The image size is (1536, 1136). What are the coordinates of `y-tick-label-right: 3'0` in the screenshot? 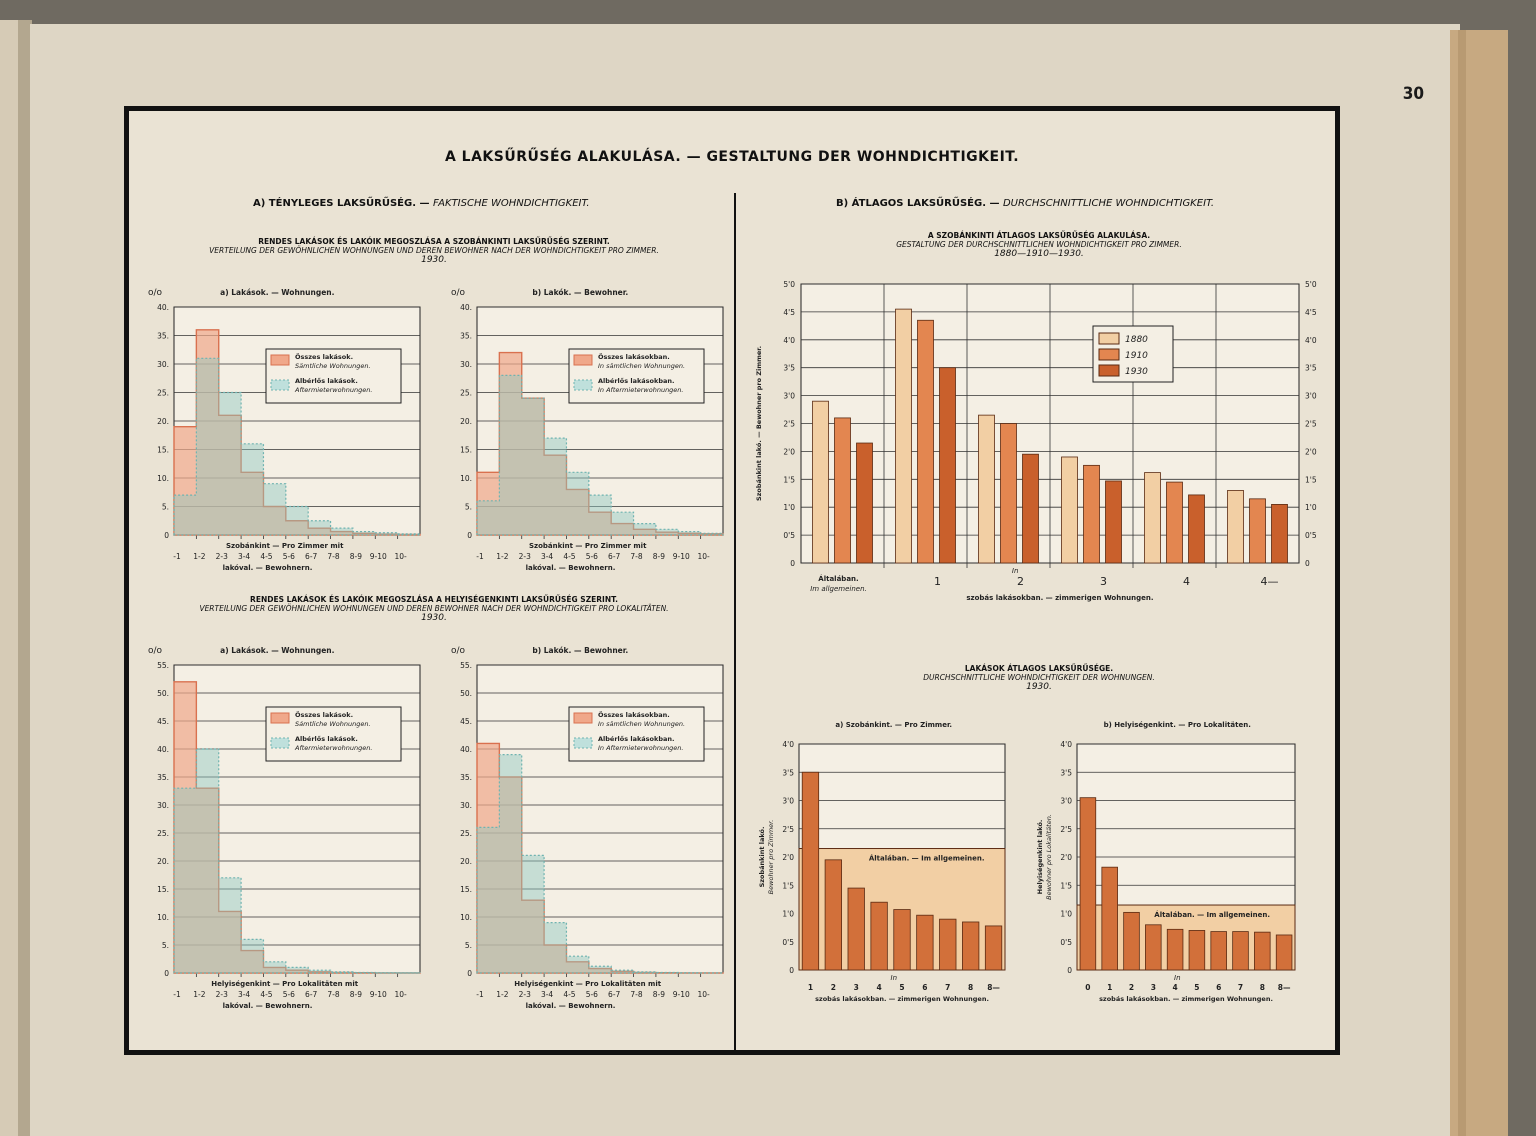 It's located at (1311, 396).